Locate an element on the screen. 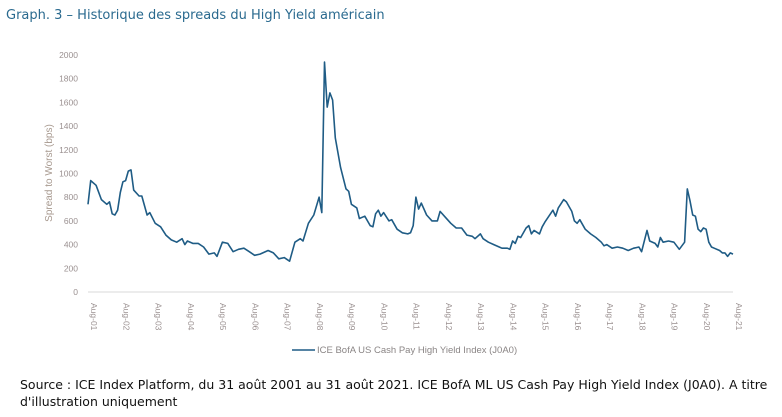 Image resolution: width=782 pixels, height=417 pixels. x-tick-label: Aug-07 is located at coordinates (288, 317).